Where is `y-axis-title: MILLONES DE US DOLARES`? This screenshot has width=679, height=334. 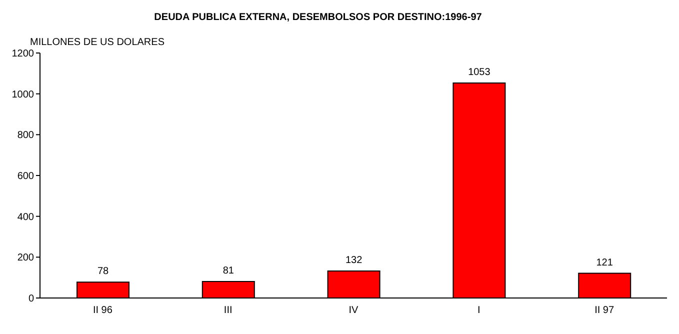
y-axis-title: MILLONES DE US DOLARES is located at coordinates (97, 42).